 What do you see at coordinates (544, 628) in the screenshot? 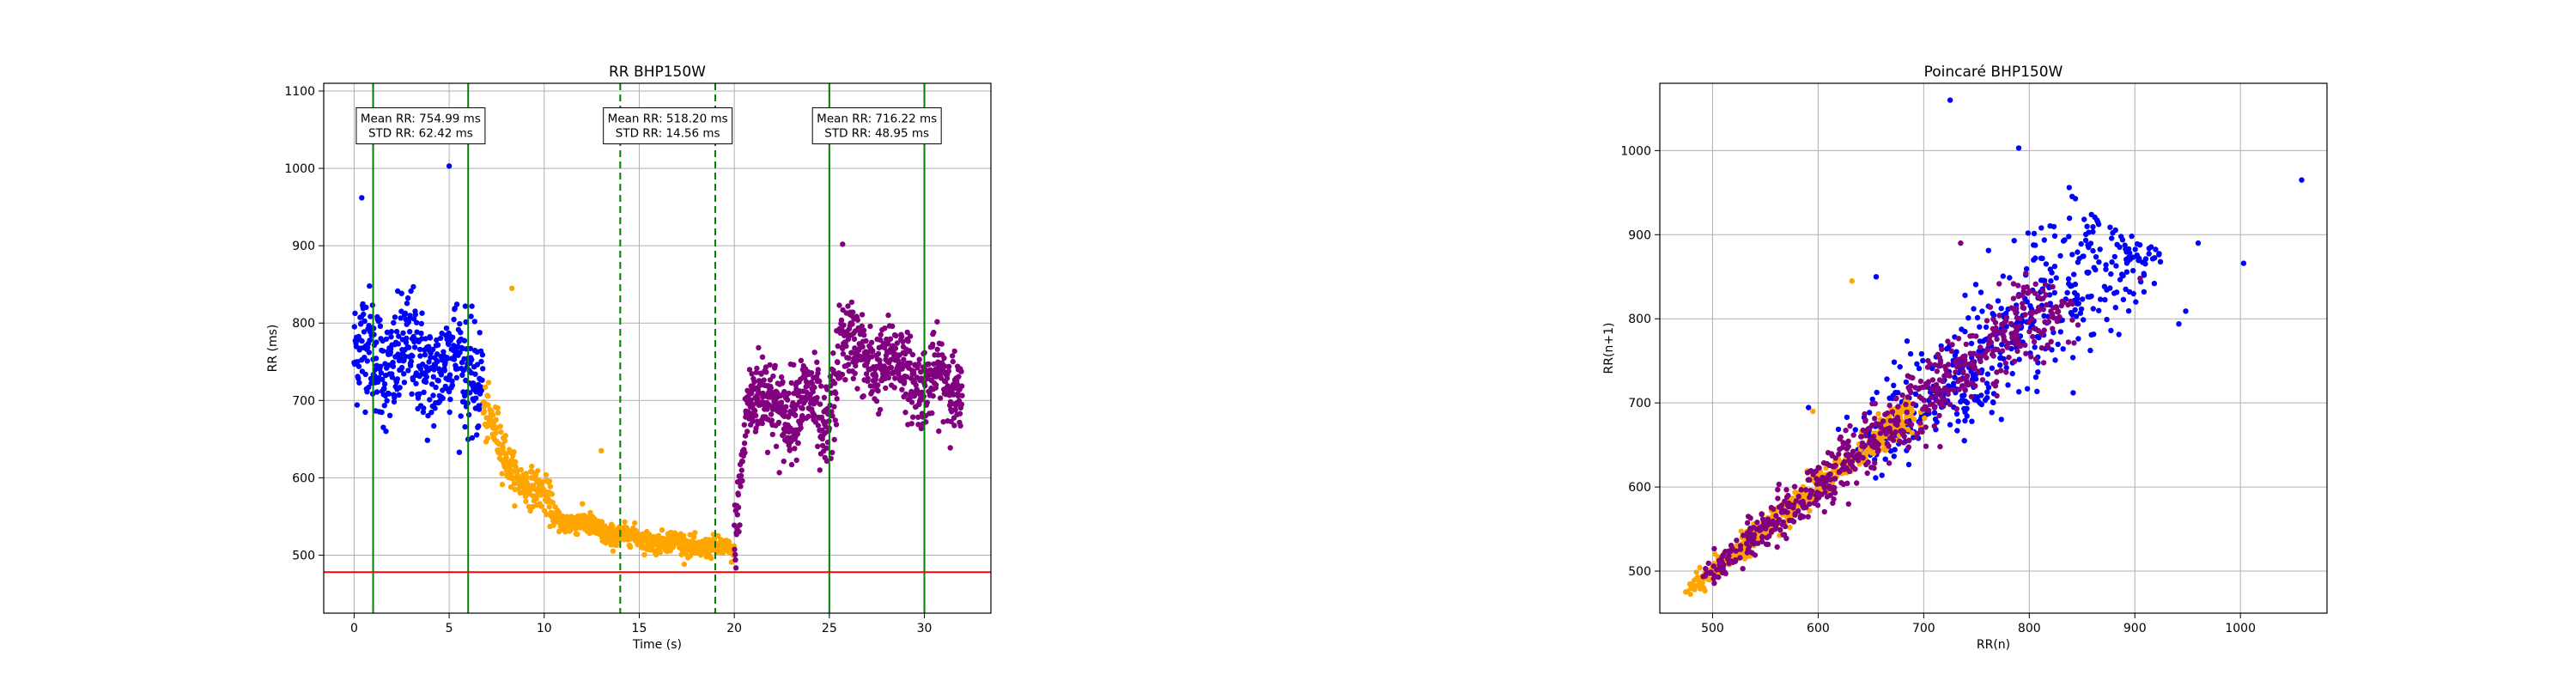
I see `x-tick-label: 10` at bounding box center [544, 628].